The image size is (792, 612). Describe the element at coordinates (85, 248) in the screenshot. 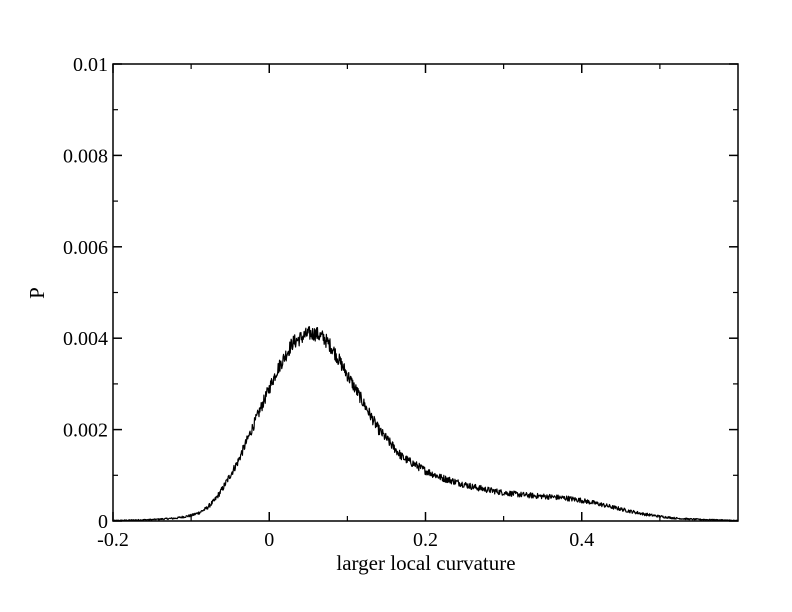

I see `y-tick-label: 0.006` at that location.